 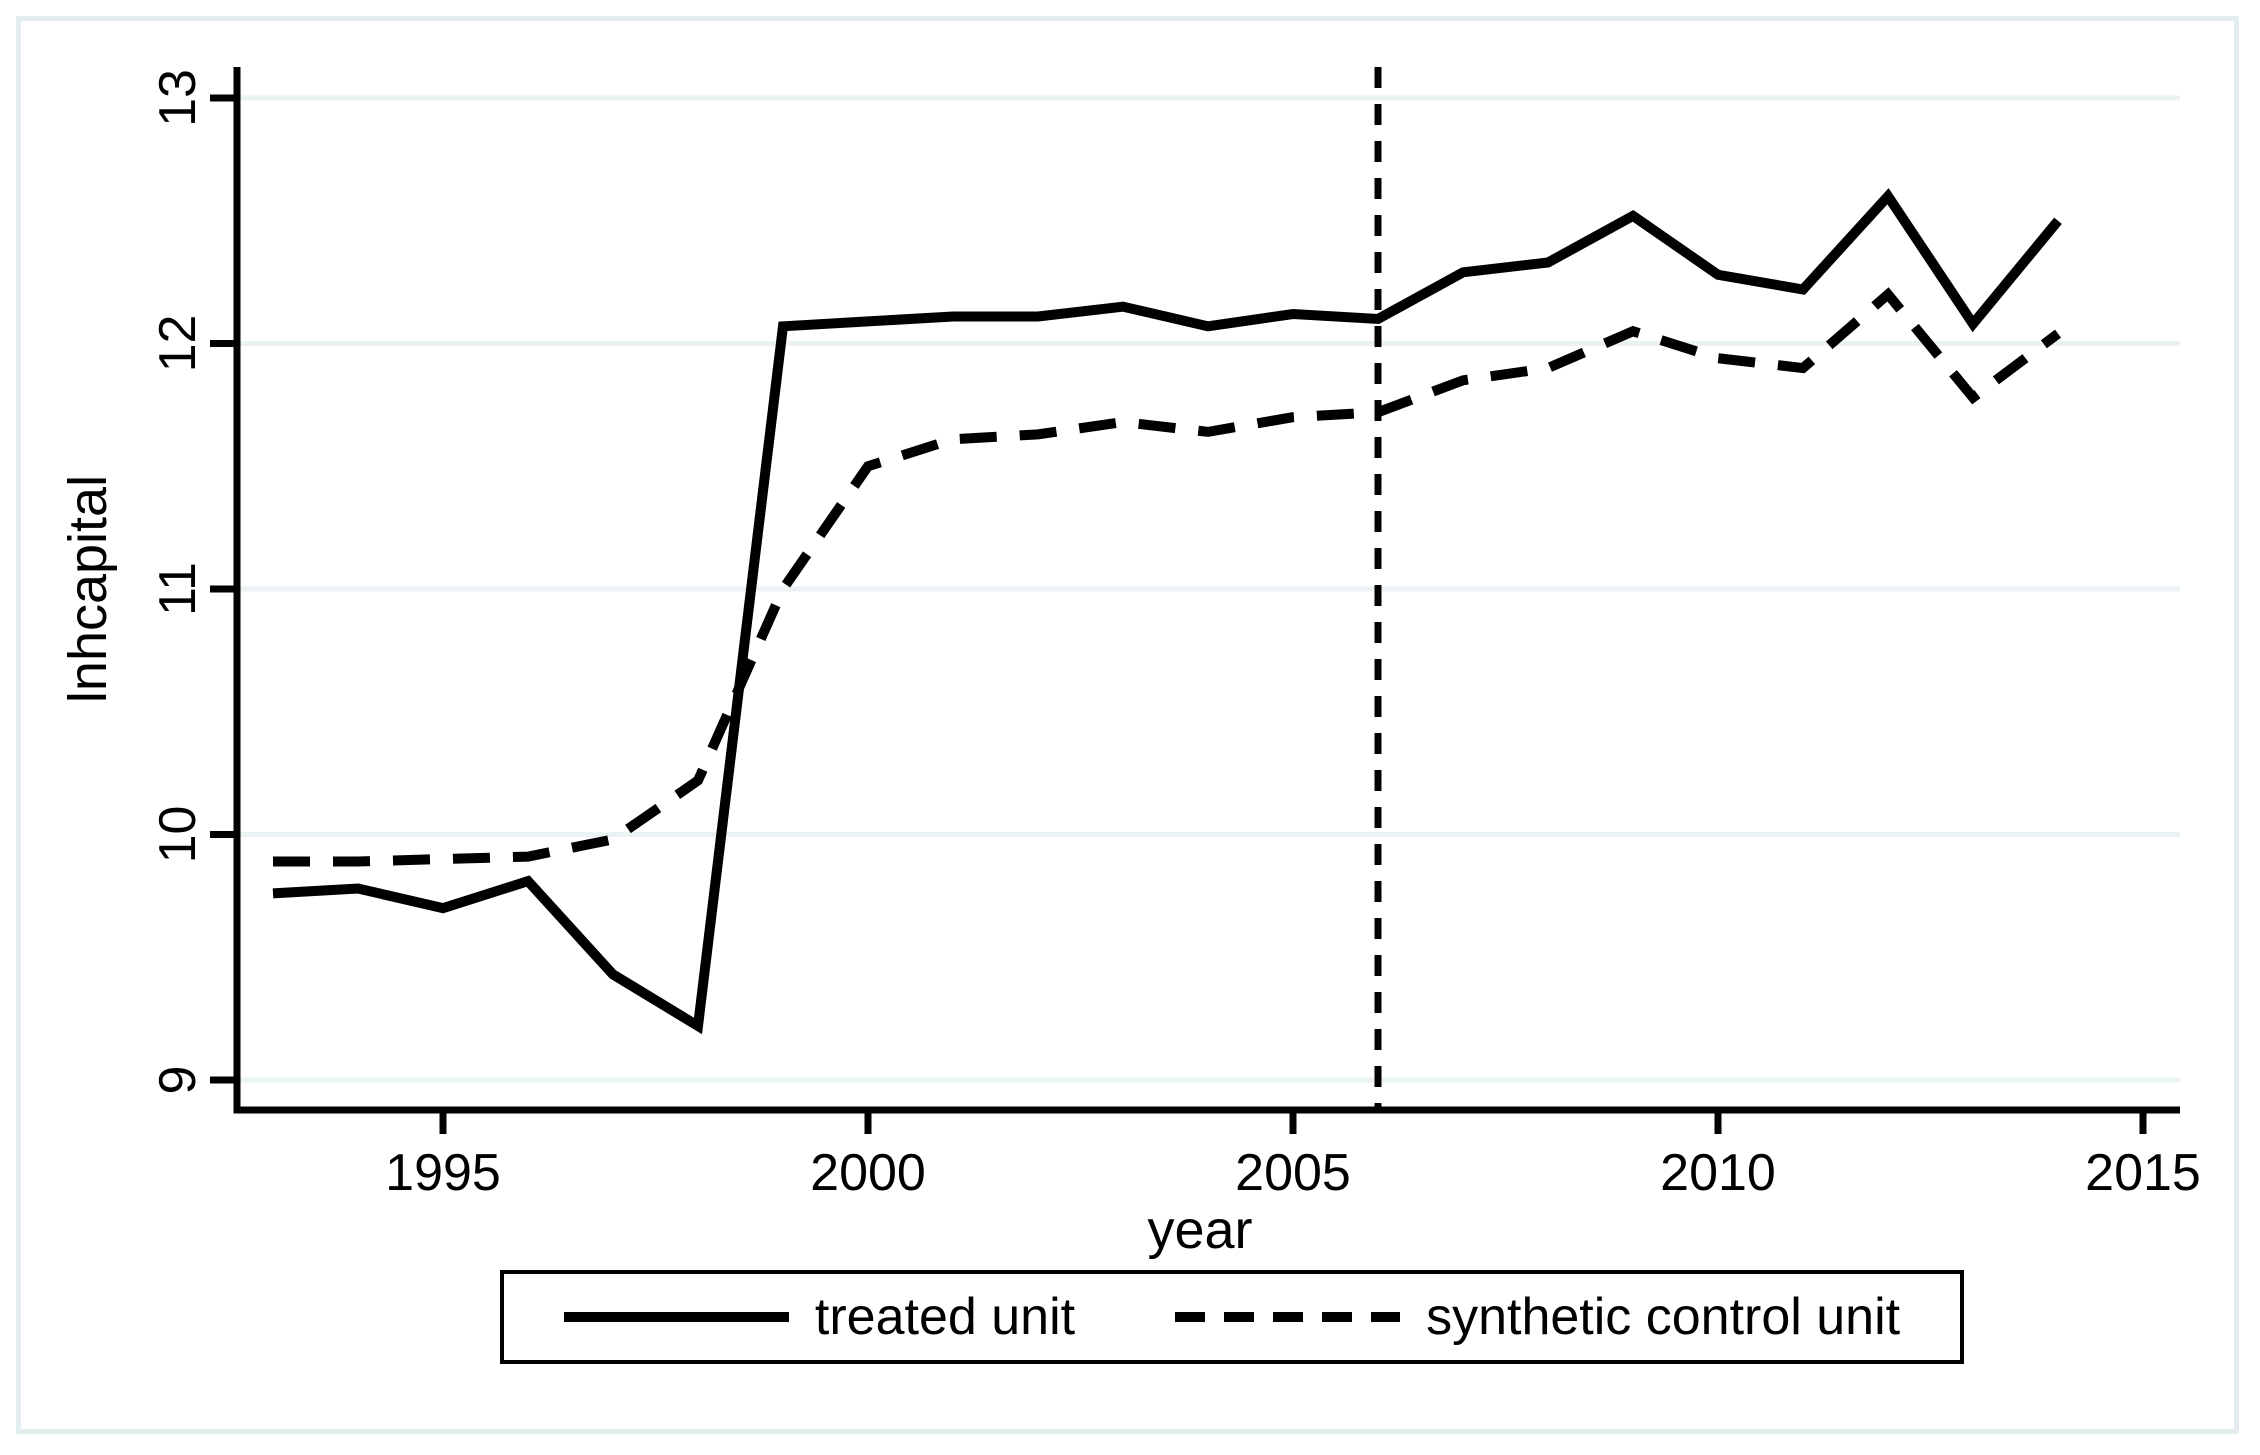 What do you see at coordinates (945, 1317) in the screenshot?
I see `legend-label-treated: treated unit` at bounding box center [945, 1317].